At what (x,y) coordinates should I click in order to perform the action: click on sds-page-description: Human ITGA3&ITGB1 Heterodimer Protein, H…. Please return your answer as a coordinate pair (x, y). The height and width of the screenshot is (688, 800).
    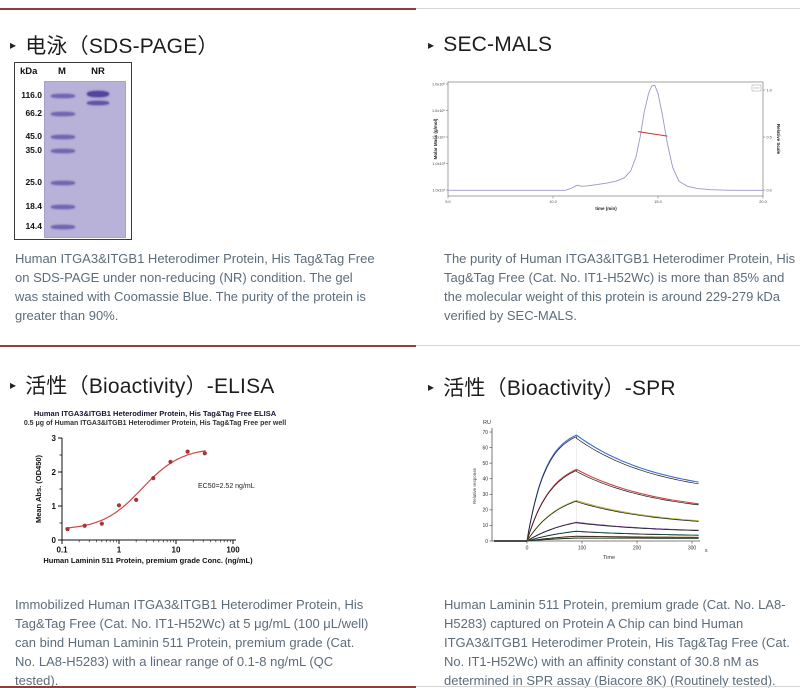
    Looking at the image, I should click on (195, 287).